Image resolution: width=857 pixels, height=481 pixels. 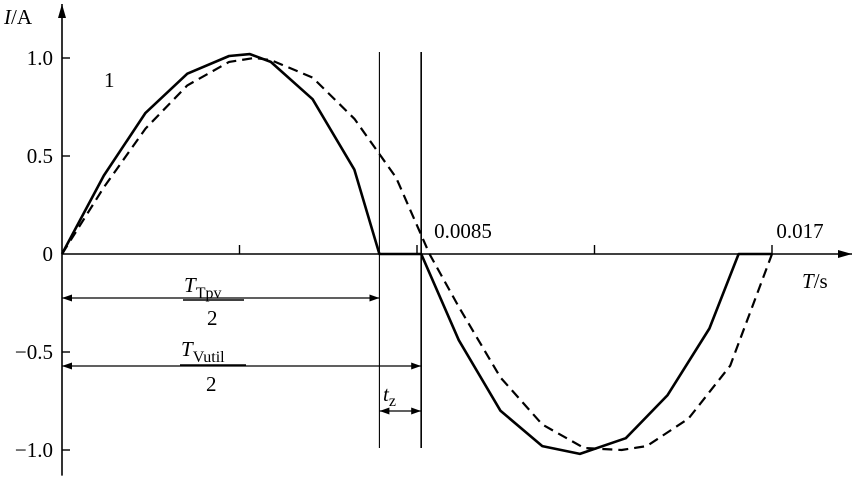 What do you see at coordinates (242, 354) in the screenshot?
I see `dimension-annotations` at bounding box center [242, 354].